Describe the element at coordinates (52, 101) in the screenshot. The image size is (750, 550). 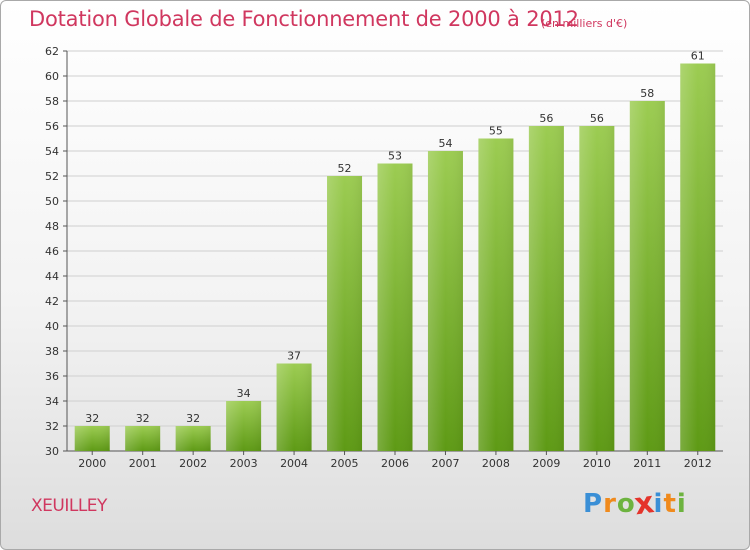
I see `y-tick-label: 58` at that location.